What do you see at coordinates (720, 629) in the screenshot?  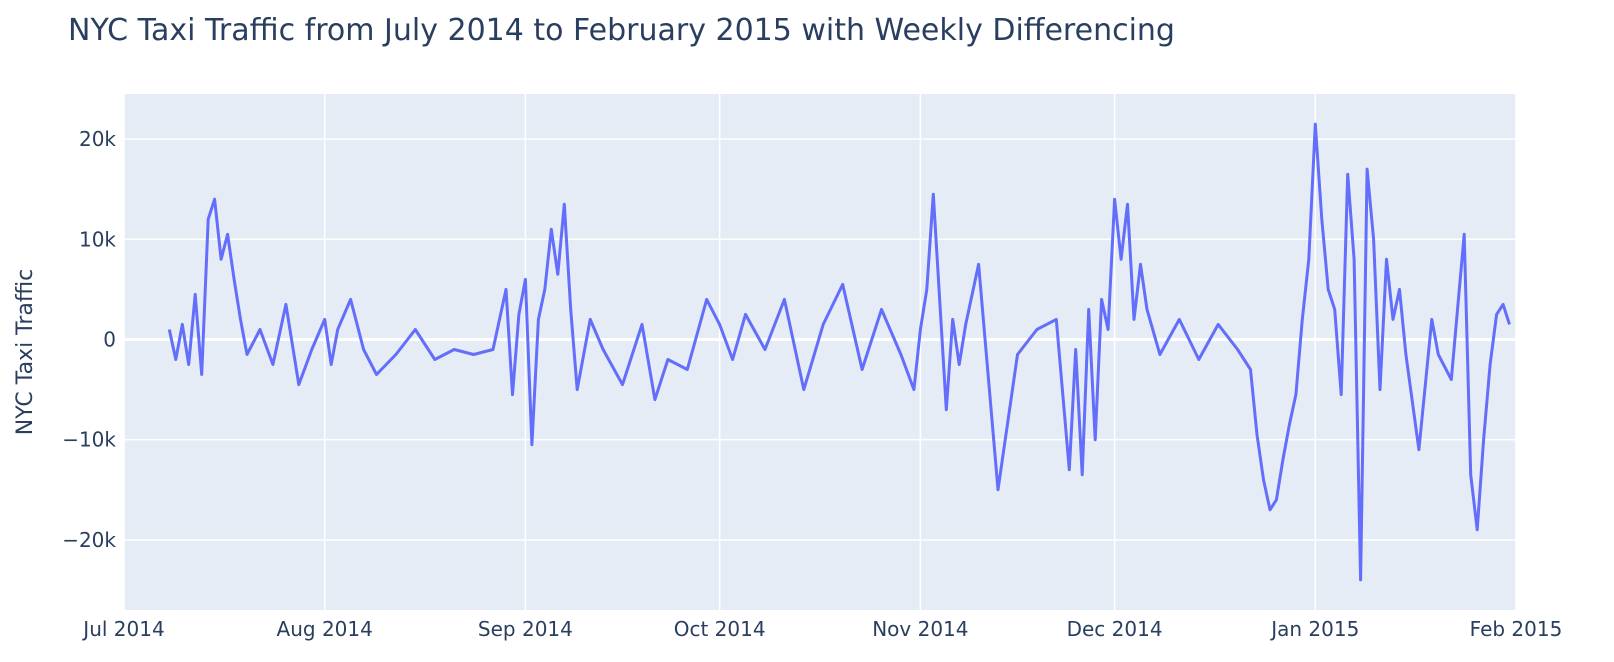 I see `x-tick-label: Oct 2014` at bounding box center [720, 629].